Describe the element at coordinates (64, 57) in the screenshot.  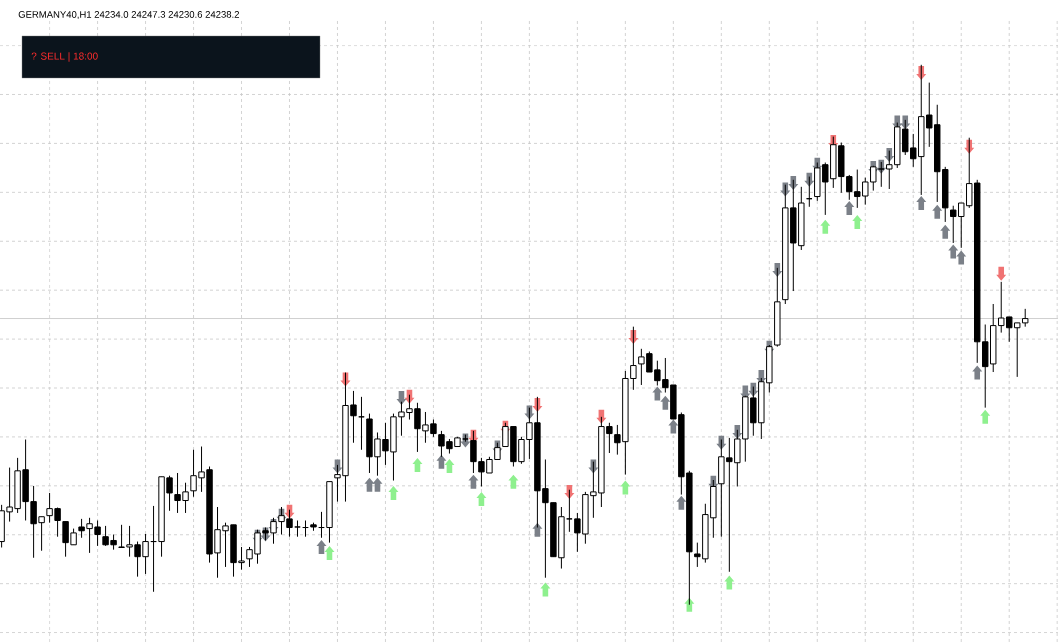
I see `text: ? SELL | 18:00` at that location.